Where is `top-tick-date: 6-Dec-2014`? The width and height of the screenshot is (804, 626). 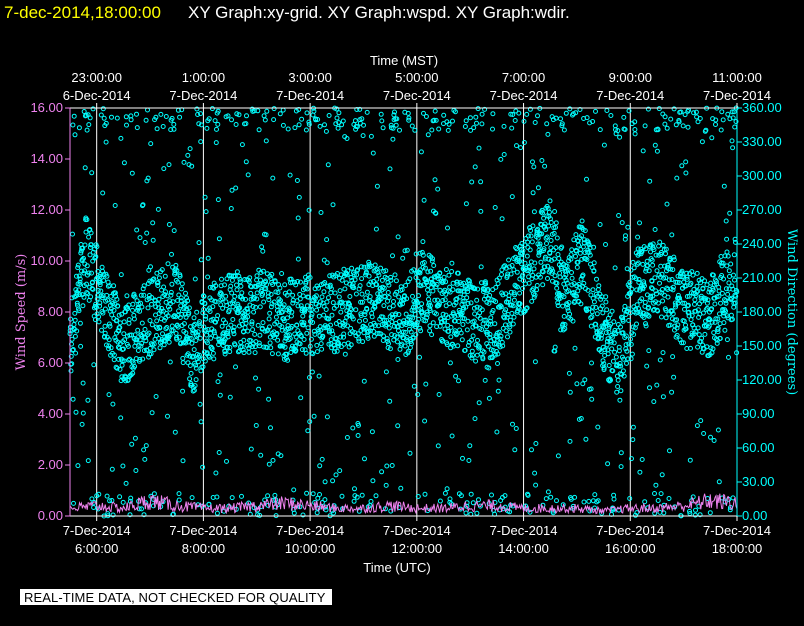
top-tick-date: 6-Dec-2014 is located at coordinates (97, 95).